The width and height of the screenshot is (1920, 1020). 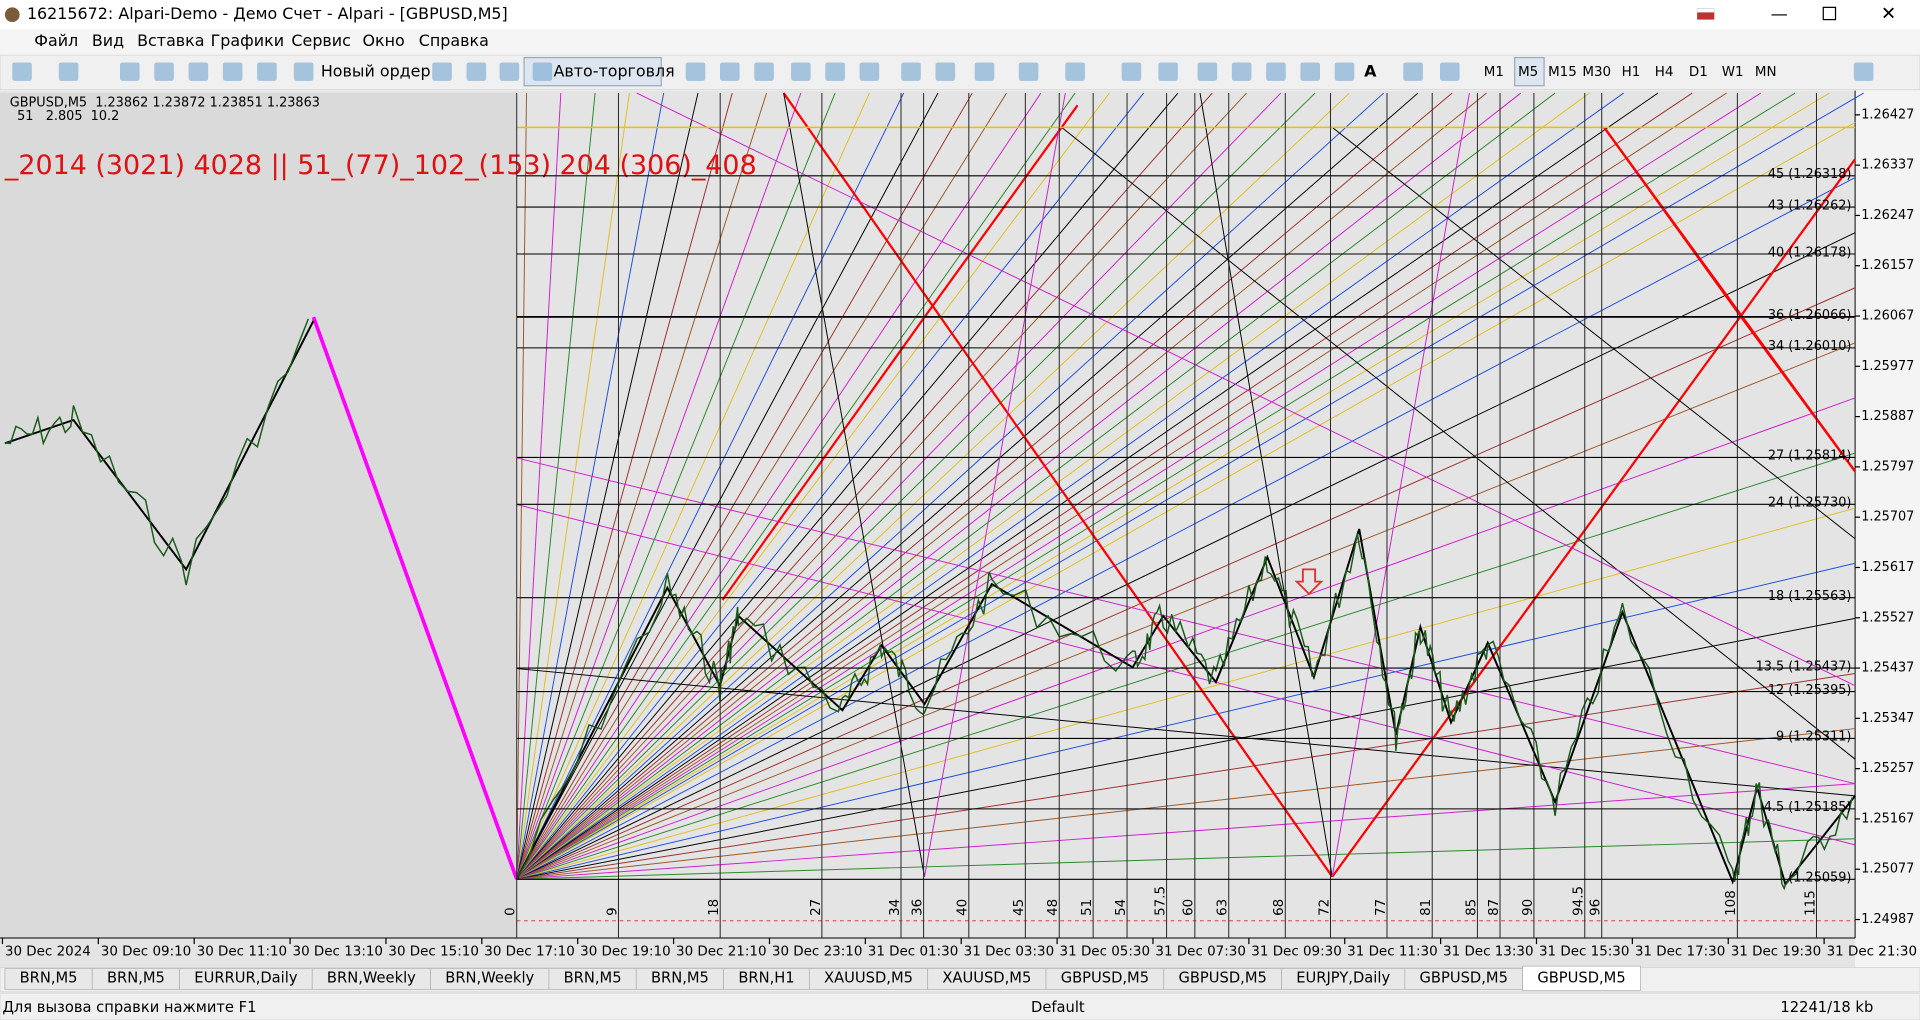 What do you see at coordinates (108, 40) in the screenshot?
I see `menu-item: Вид` at bounding box center [108, 40].